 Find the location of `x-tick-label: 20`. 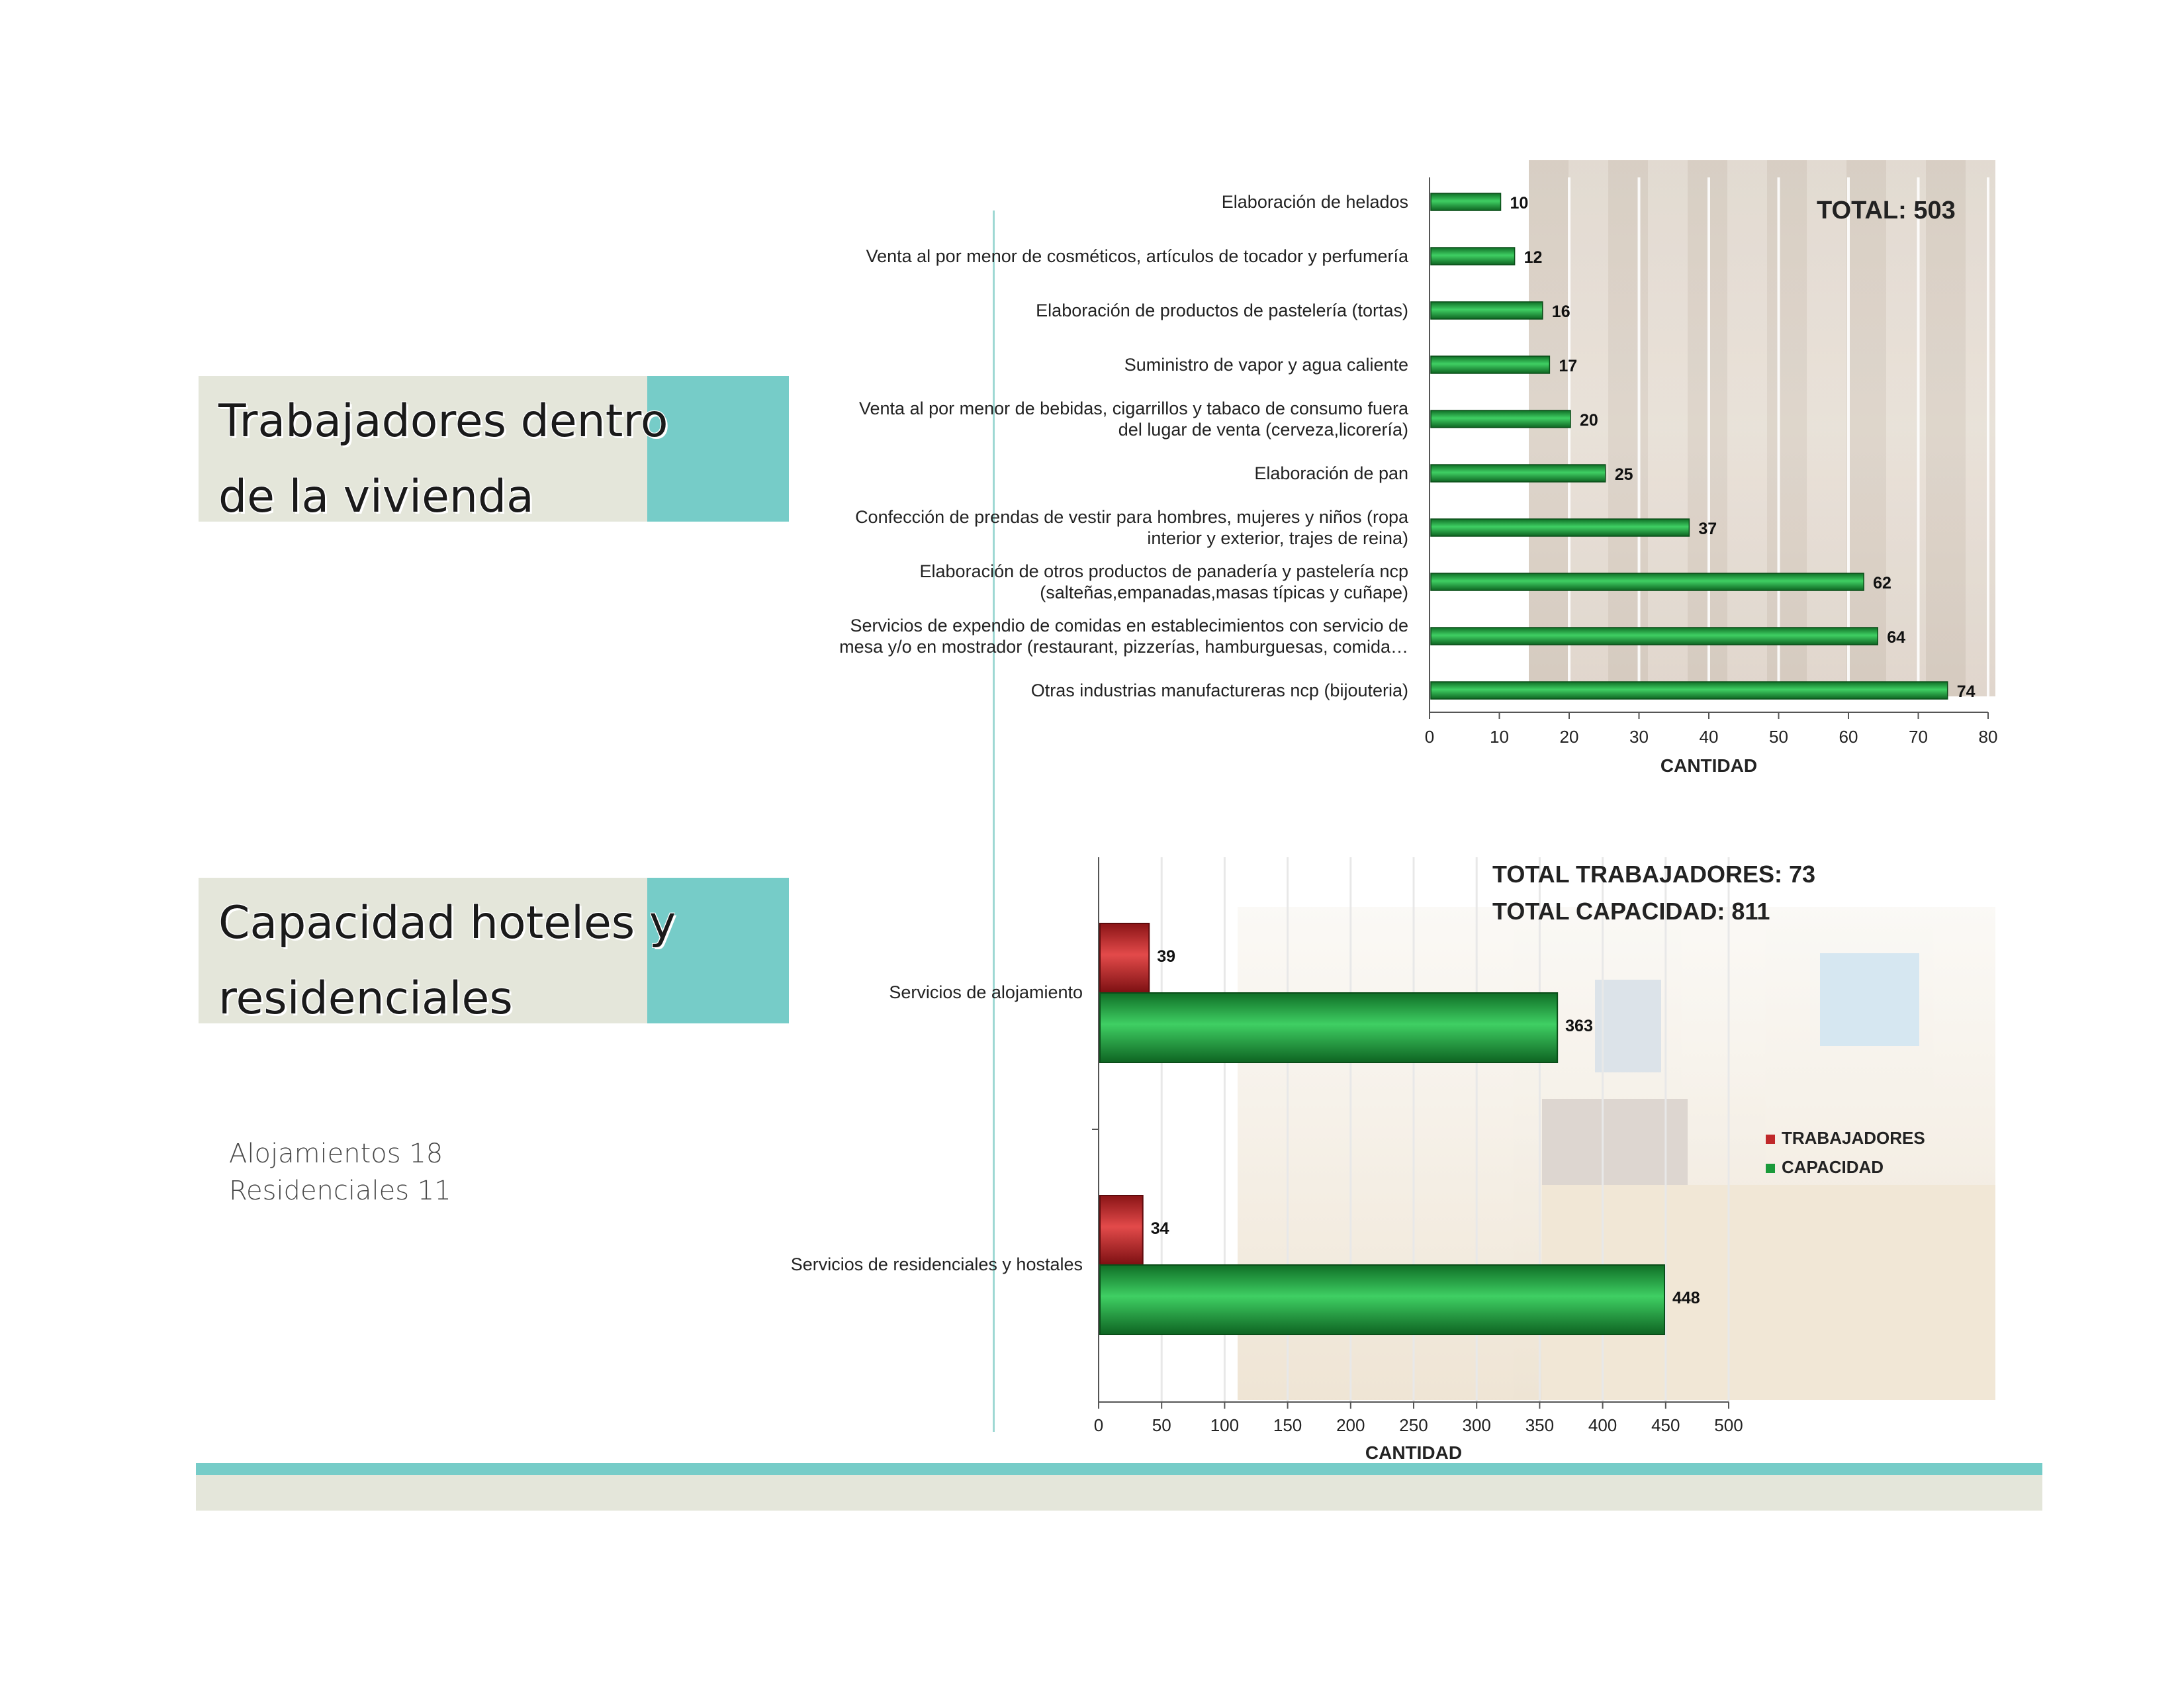

x-tick-label: 20 is located at coordinates (1570, 737).